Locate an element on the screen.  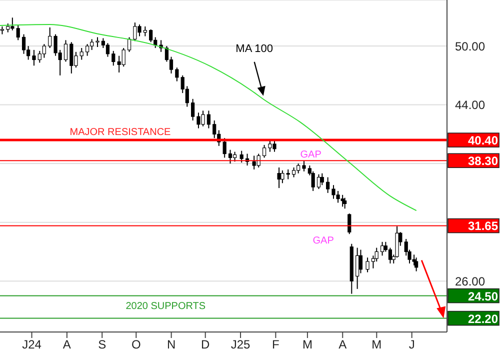
annotation: 2020 SUPPORTS is located at coordinates (166, 306).